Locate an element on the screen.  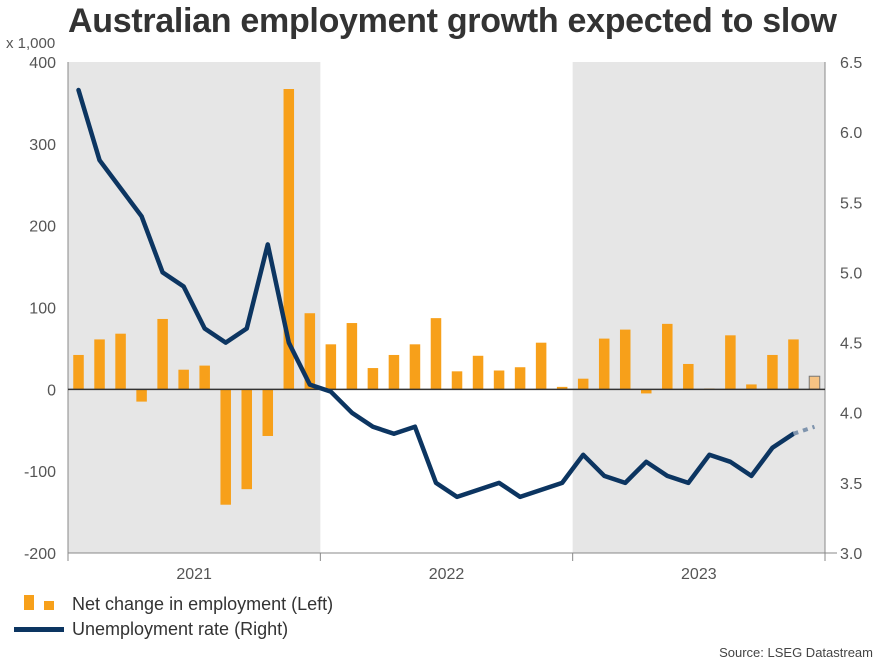
bar-sep-2022 is located at coordinates (499, 380).